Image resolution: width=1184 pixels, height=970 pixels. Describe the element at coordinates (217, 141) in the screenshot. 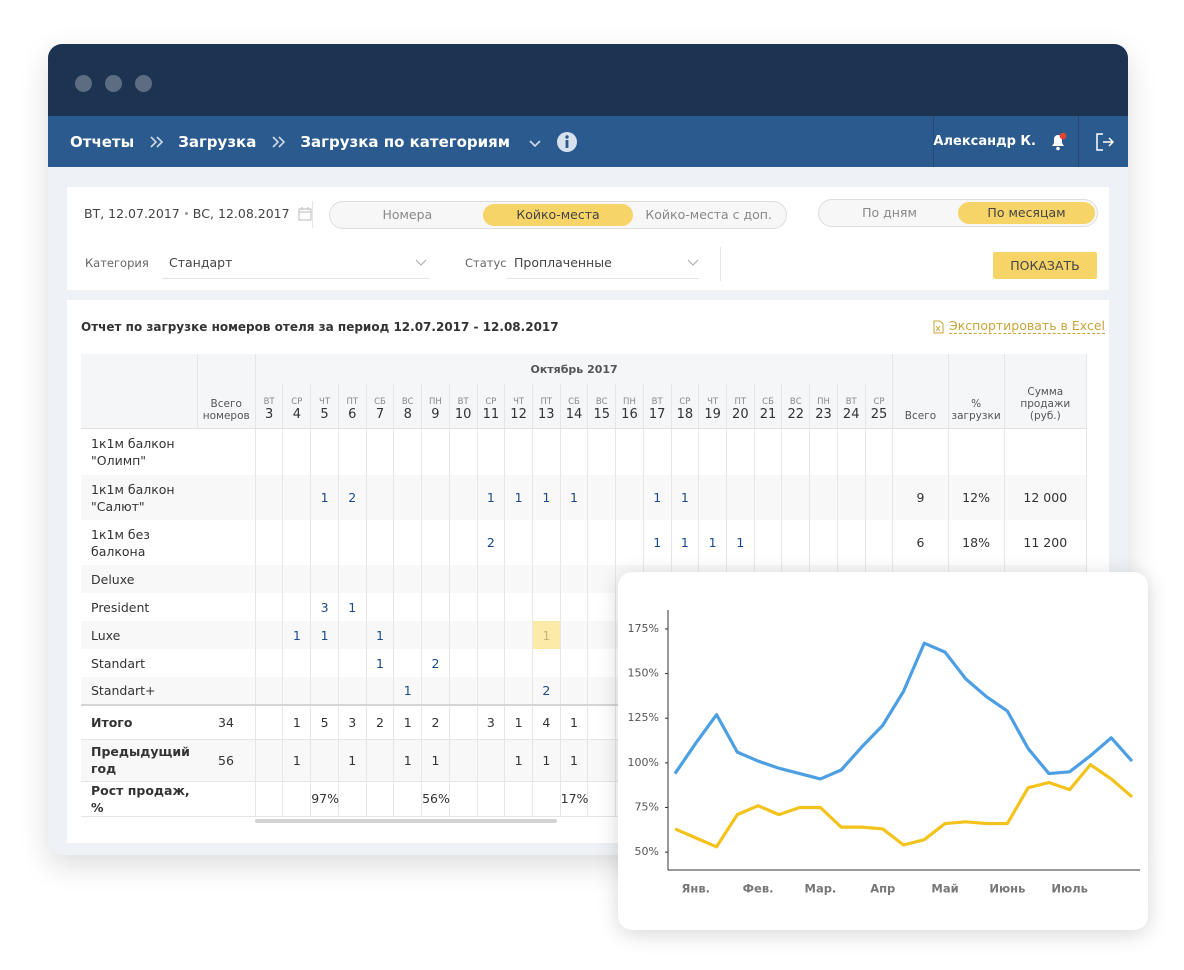

I see `crumb: Загрузка` at that location.